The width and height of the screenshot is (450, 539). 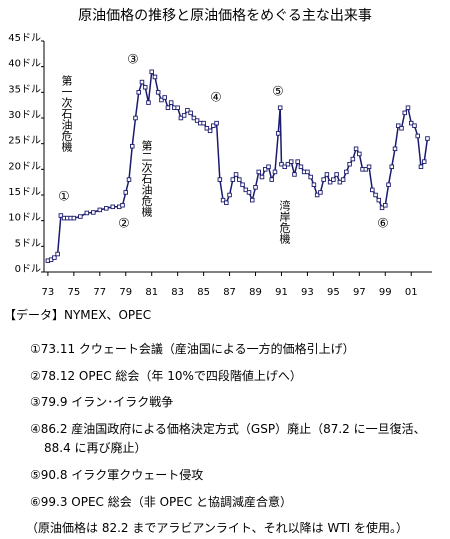 I want to click on y-tick-label: 0ドル, so click(x=28, y=269).